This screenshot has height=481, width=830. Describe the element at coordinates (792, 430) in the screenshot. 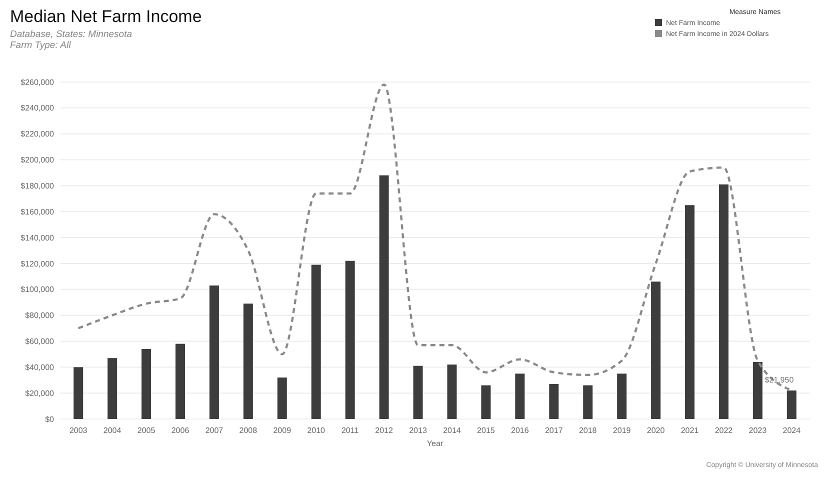

I see `x-tick-label: 2024` at that location.